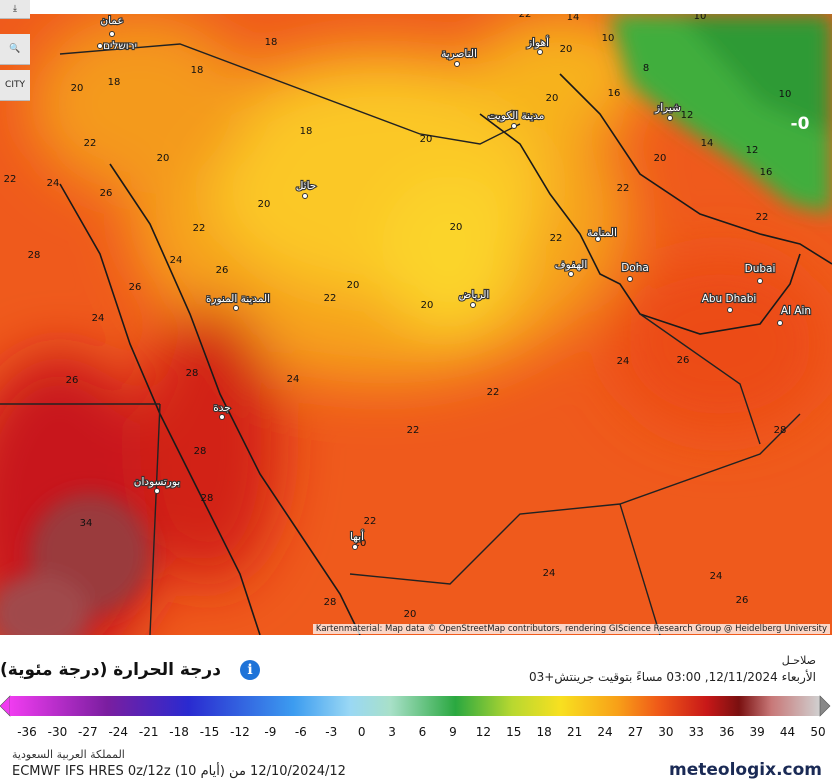 The width and height of the screenshot is (832, 780). Describe the element at coordinates (15, 9) in the screenshot. I see `download-button: ⤓` at that location.